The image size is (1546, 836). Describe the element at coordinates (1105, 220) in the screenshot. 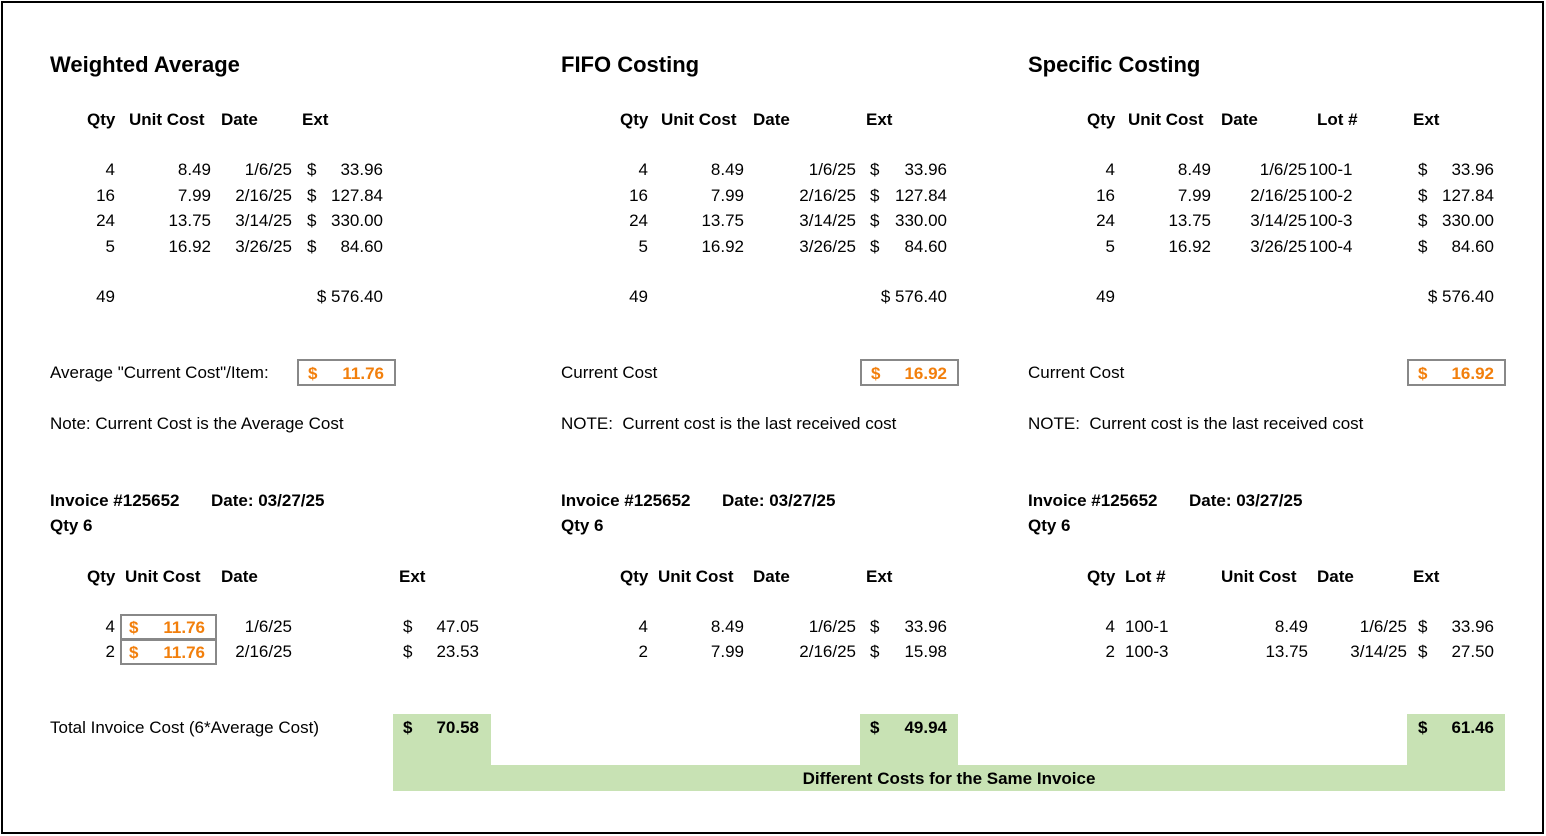

I see `row-qty: 24` at that location.